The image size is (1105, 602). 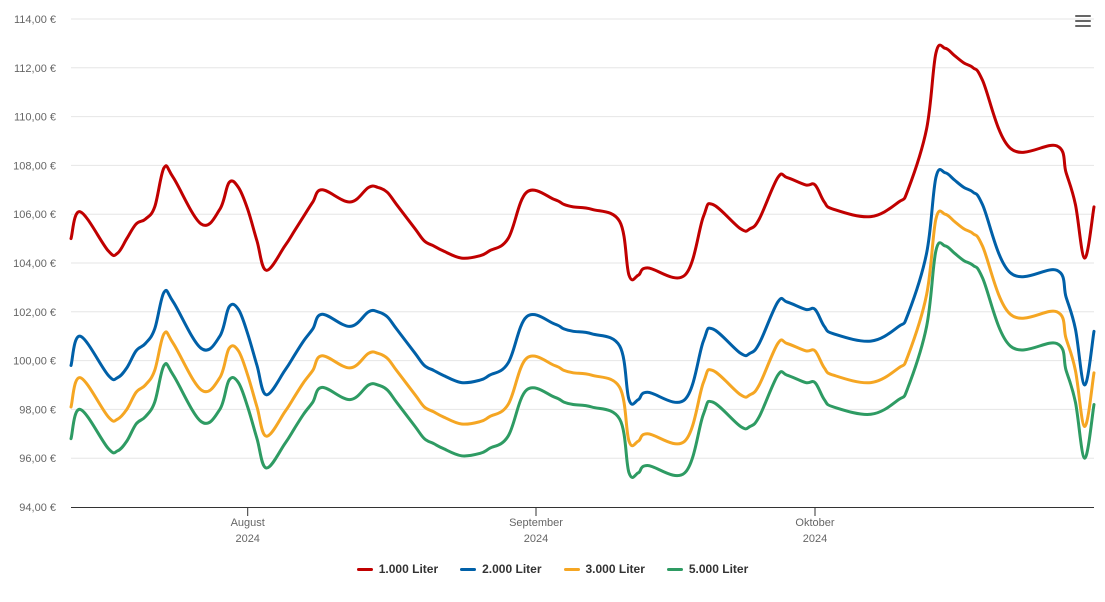 I want to click on y-tick-label: 112,00 €, so click(x=35, y=69).